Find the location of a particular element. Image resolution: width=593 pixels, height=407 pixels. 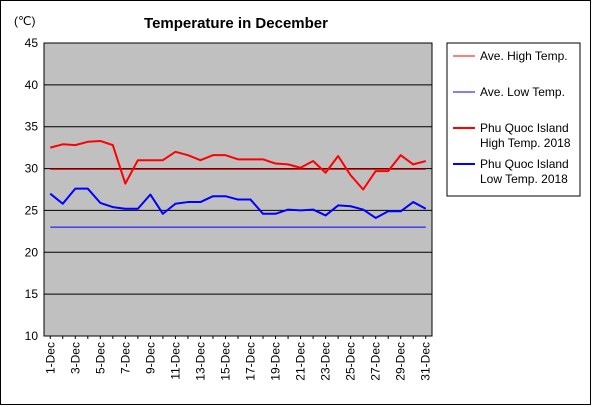

legend is located at coordinates (513, 119).